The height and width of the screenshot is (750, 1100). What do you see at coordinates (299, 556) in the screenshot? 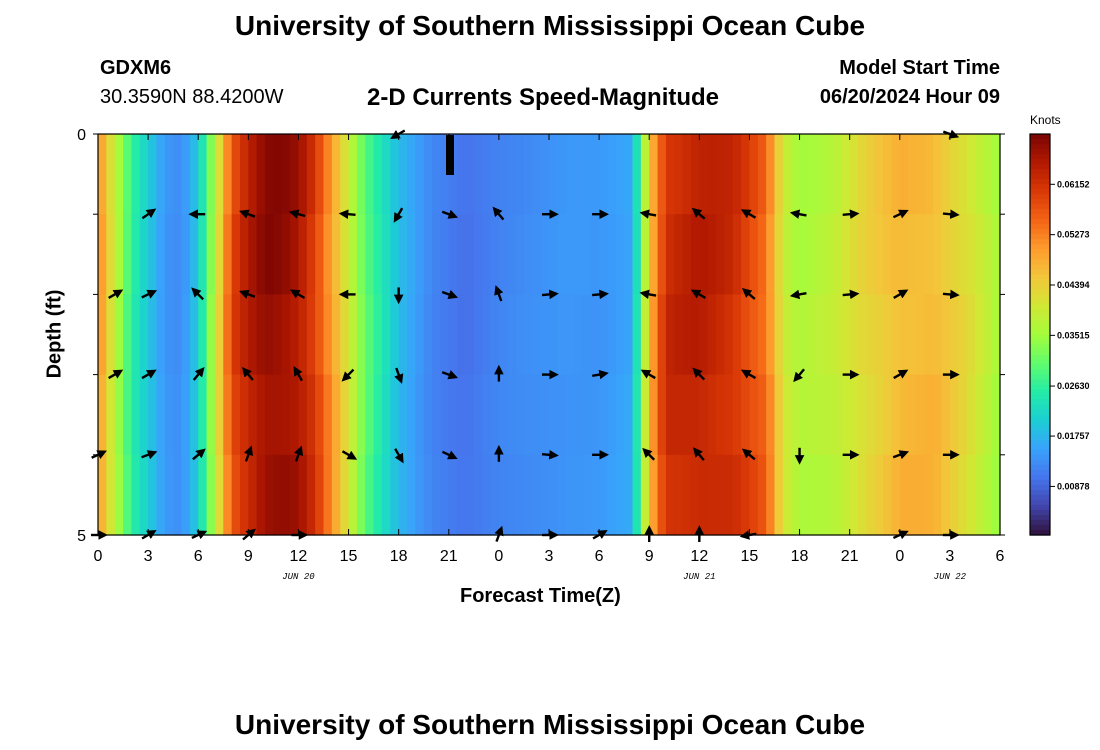
I see `x-tick-label: 12` at bounding box center [299, 556].